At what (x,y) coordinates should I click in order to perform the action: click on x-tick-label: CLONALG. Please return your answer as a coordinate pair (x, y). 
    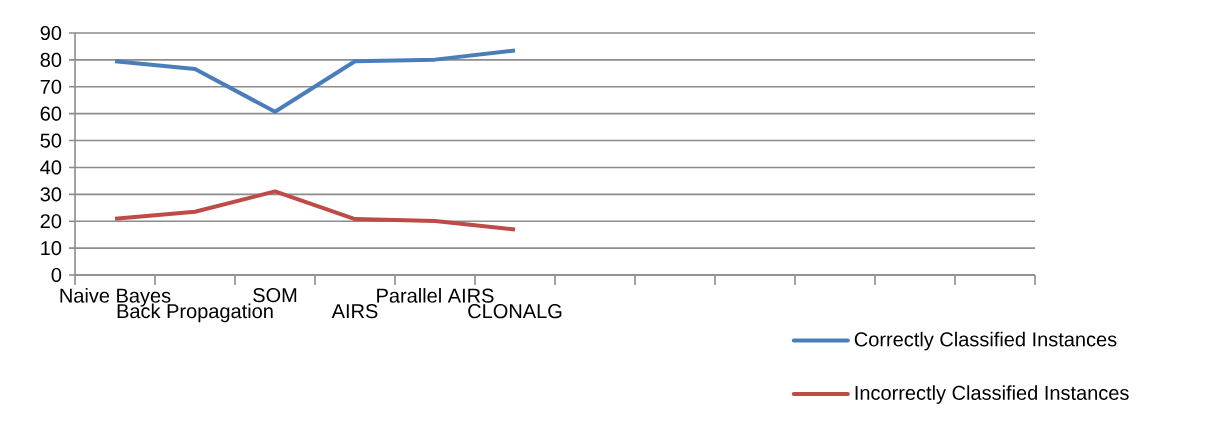
    Looking at the image, I should click on (515, 311).